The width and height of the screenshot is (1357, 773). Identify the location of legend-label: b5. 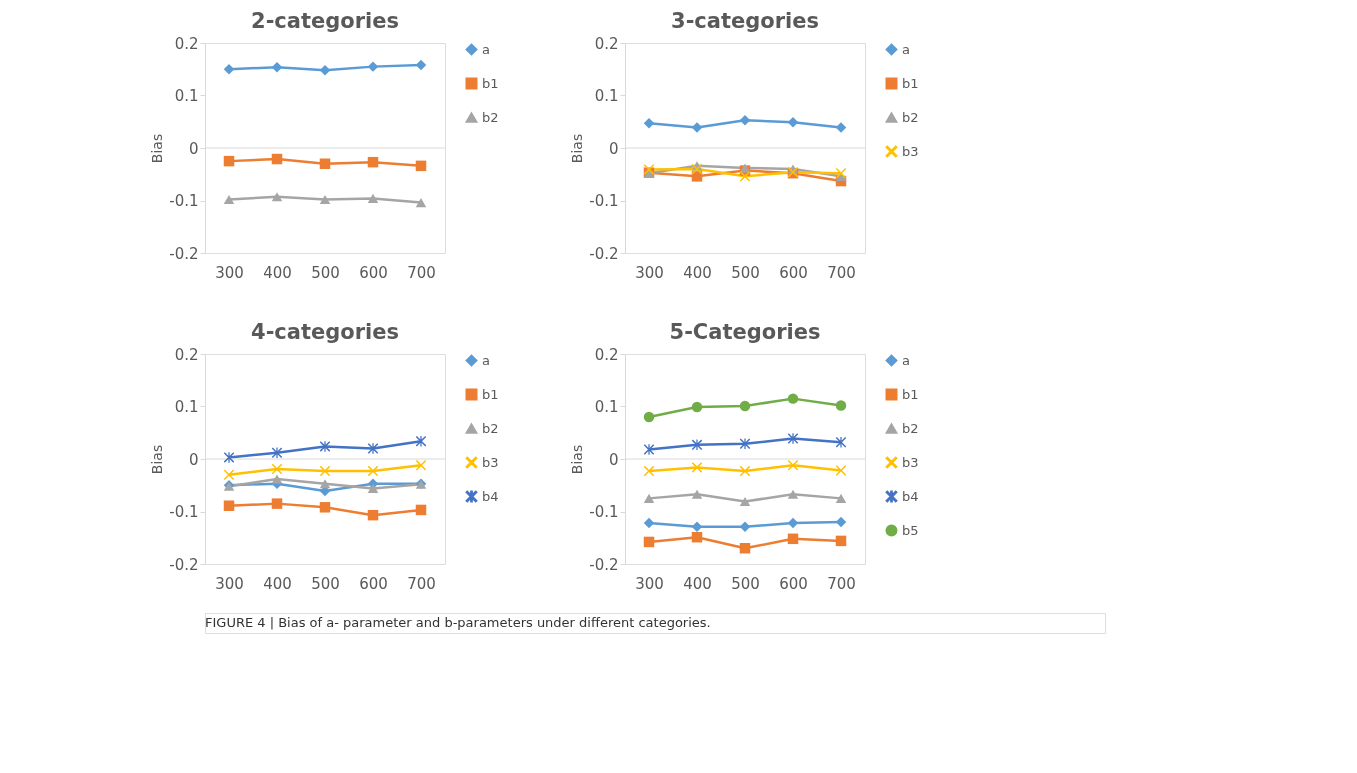
(910, 530).